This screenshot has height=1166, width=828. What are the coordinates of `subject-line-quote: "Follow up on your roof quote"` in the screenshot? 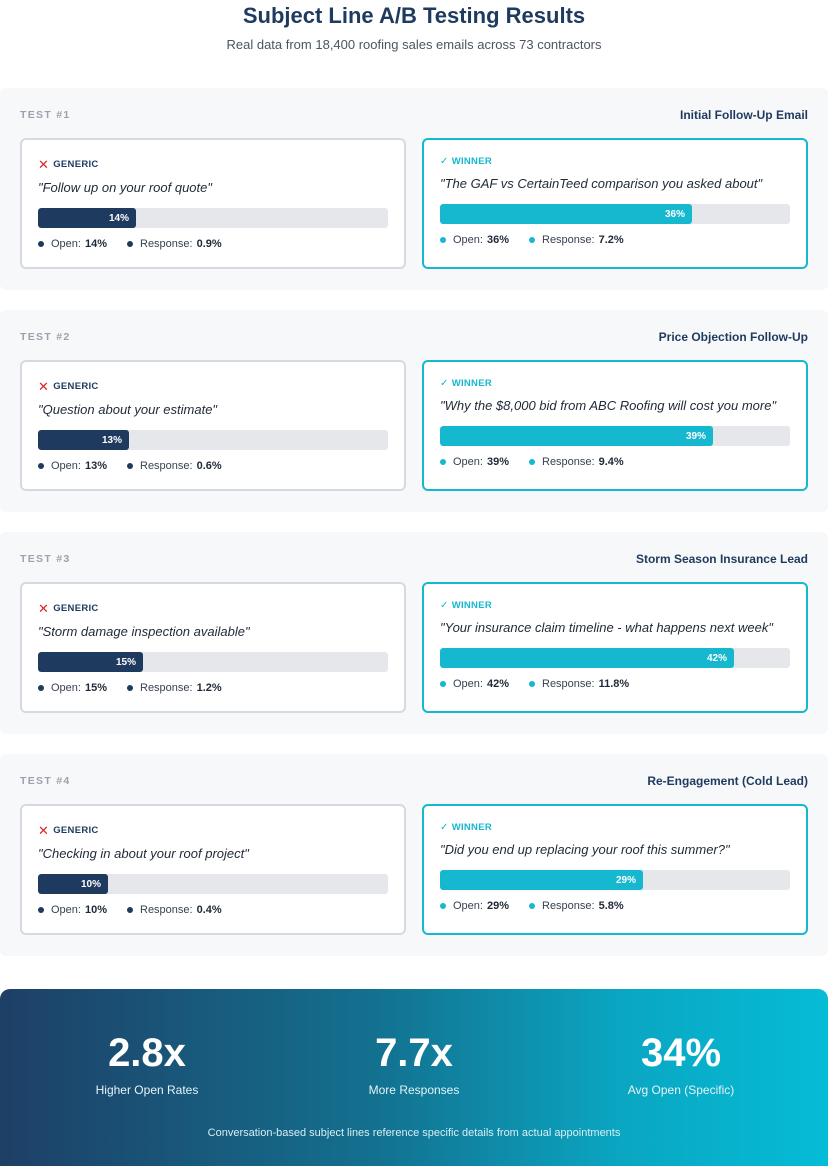 It's located at (125, 187).